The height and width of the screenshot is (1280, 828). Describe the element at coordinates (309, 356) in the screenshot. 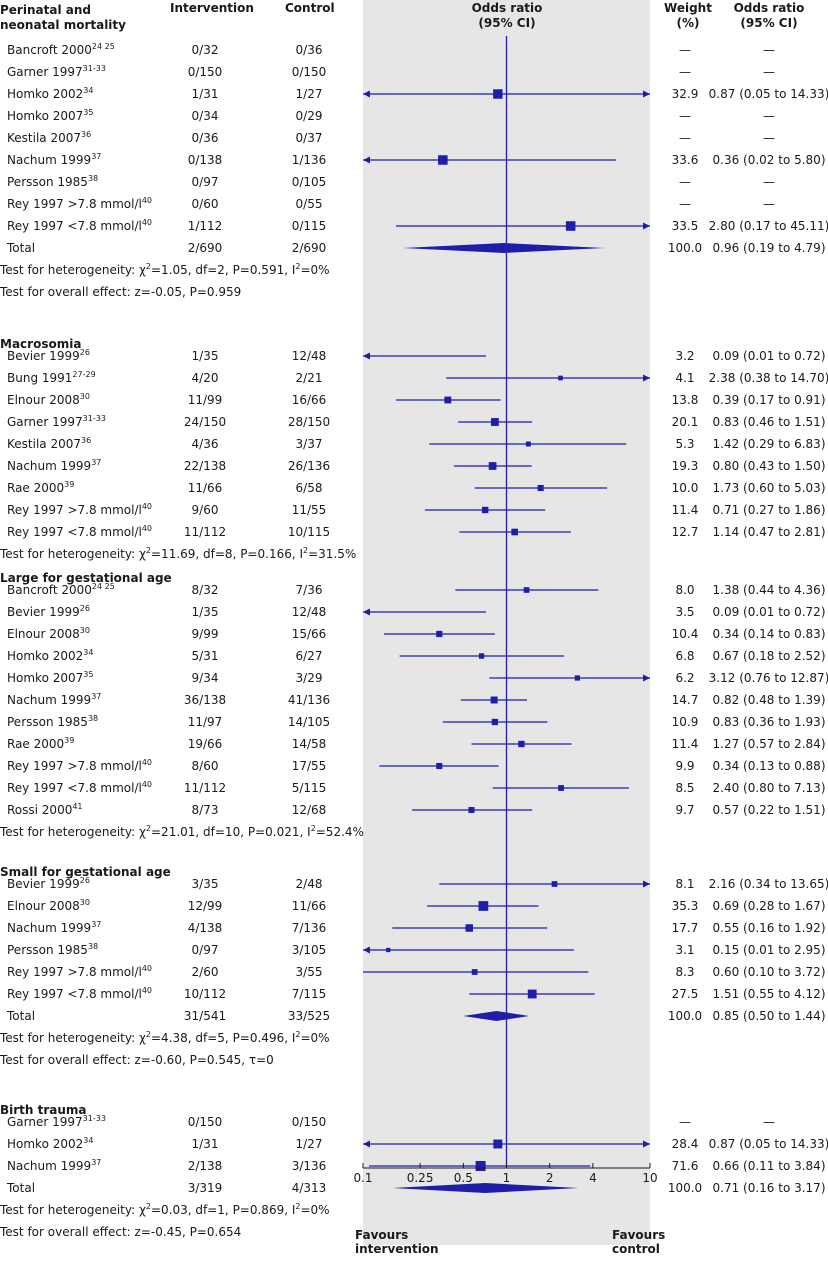

I see `control-events: 12/48` at that location.